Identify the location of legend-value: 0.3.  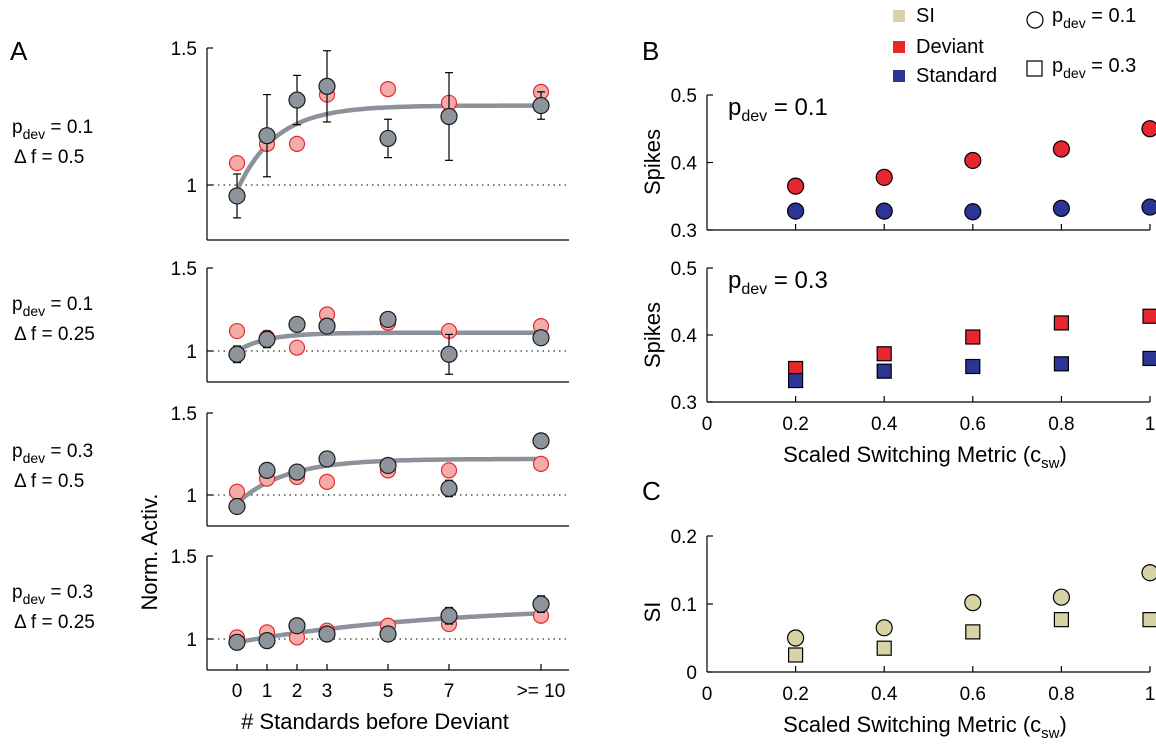
(1123, 66).